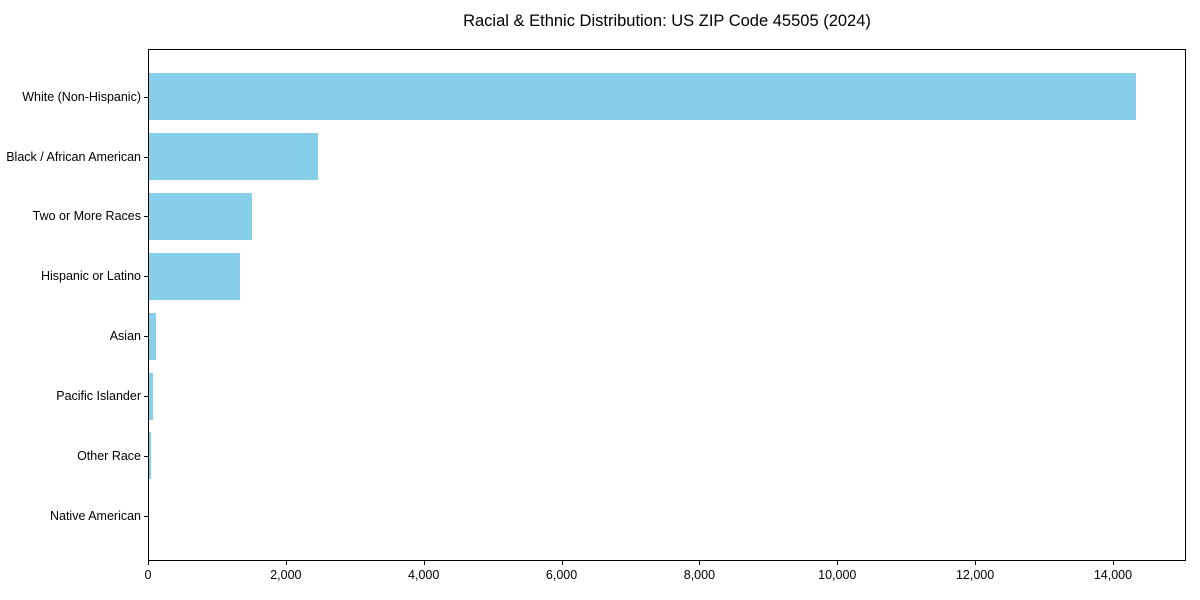 The width and height of the screenshot is (1200, 600). I want to click on y-tick-label: Hispanic or Latino, so click(90, 276).